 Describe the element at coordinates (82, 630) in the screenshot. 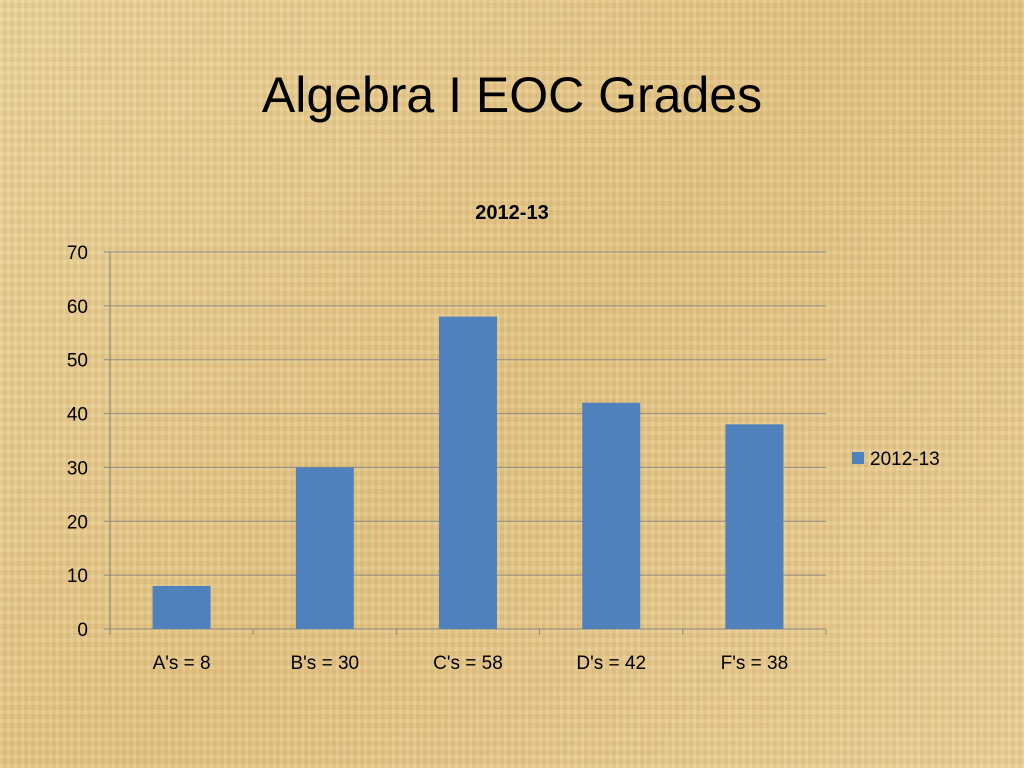

I see `y-tick-label: 0` at that location.